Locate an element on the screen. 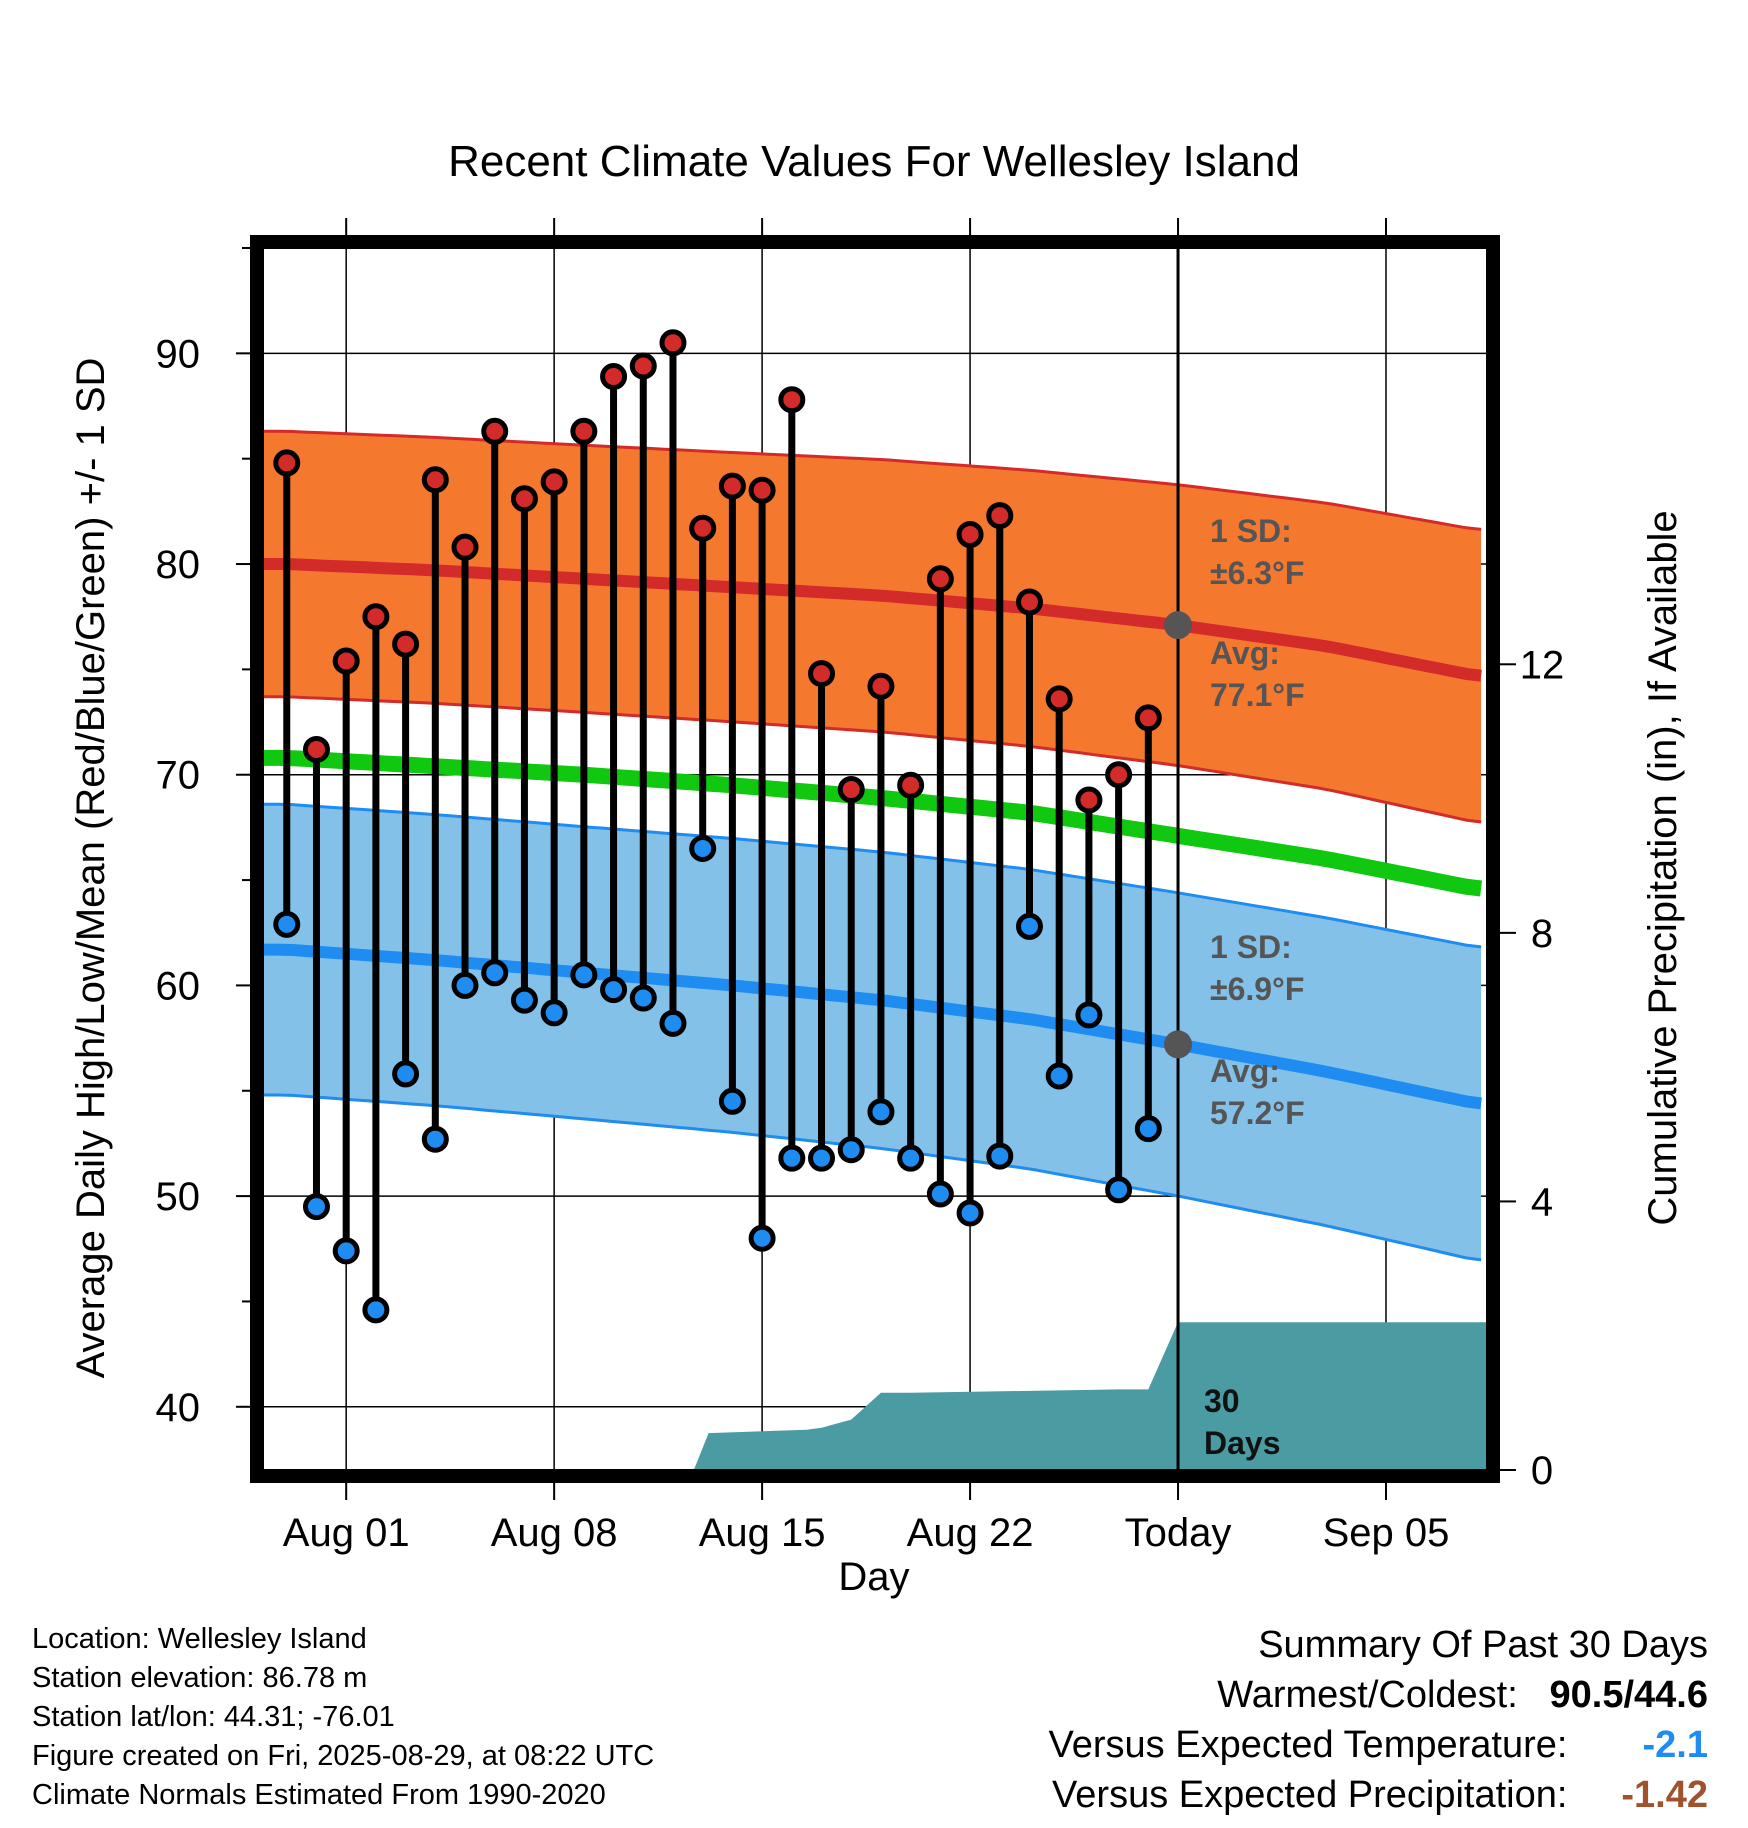 The width and height of the screenshot is (1748, 1828). low-sd-label: 1 SD: is located at coordinates (1251, 947).